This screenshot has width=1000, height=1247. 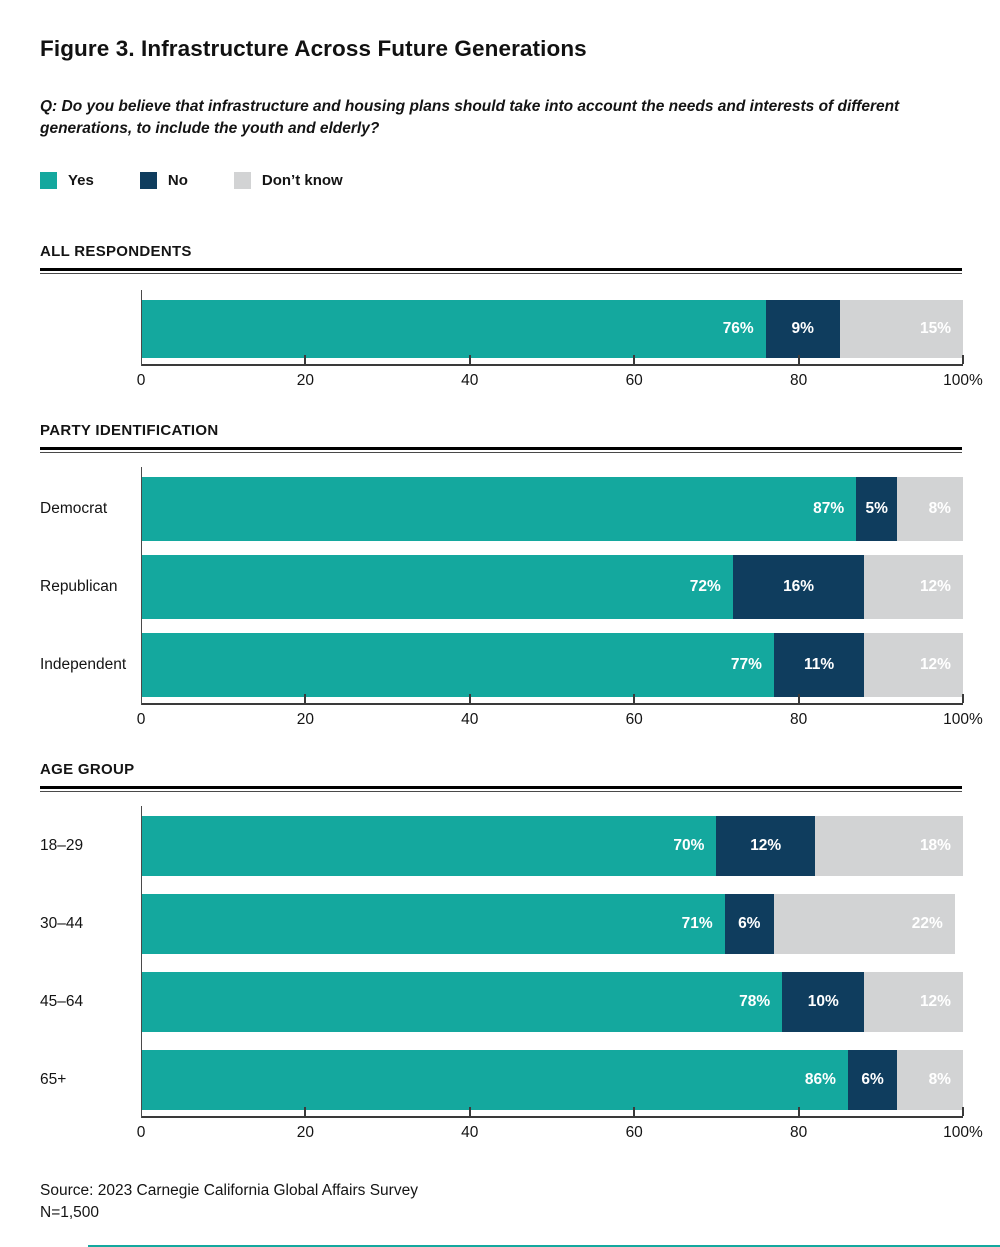 I want to click on bars-area: 76% 9% 15%, so click(x=552, y=317).